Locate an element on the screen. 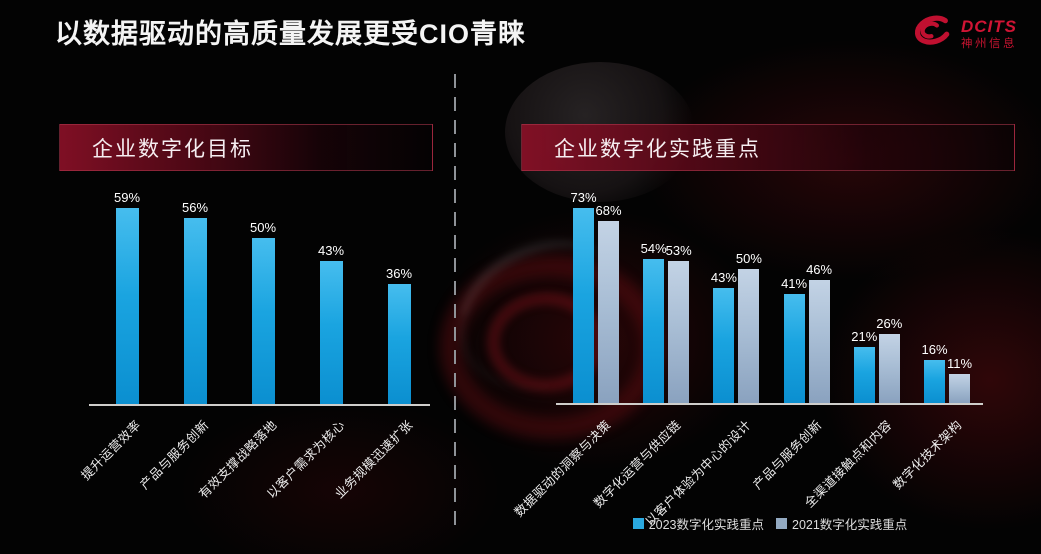  left-chart-header-banner: 企业数字化目标 is located at coordinates (246, 147).